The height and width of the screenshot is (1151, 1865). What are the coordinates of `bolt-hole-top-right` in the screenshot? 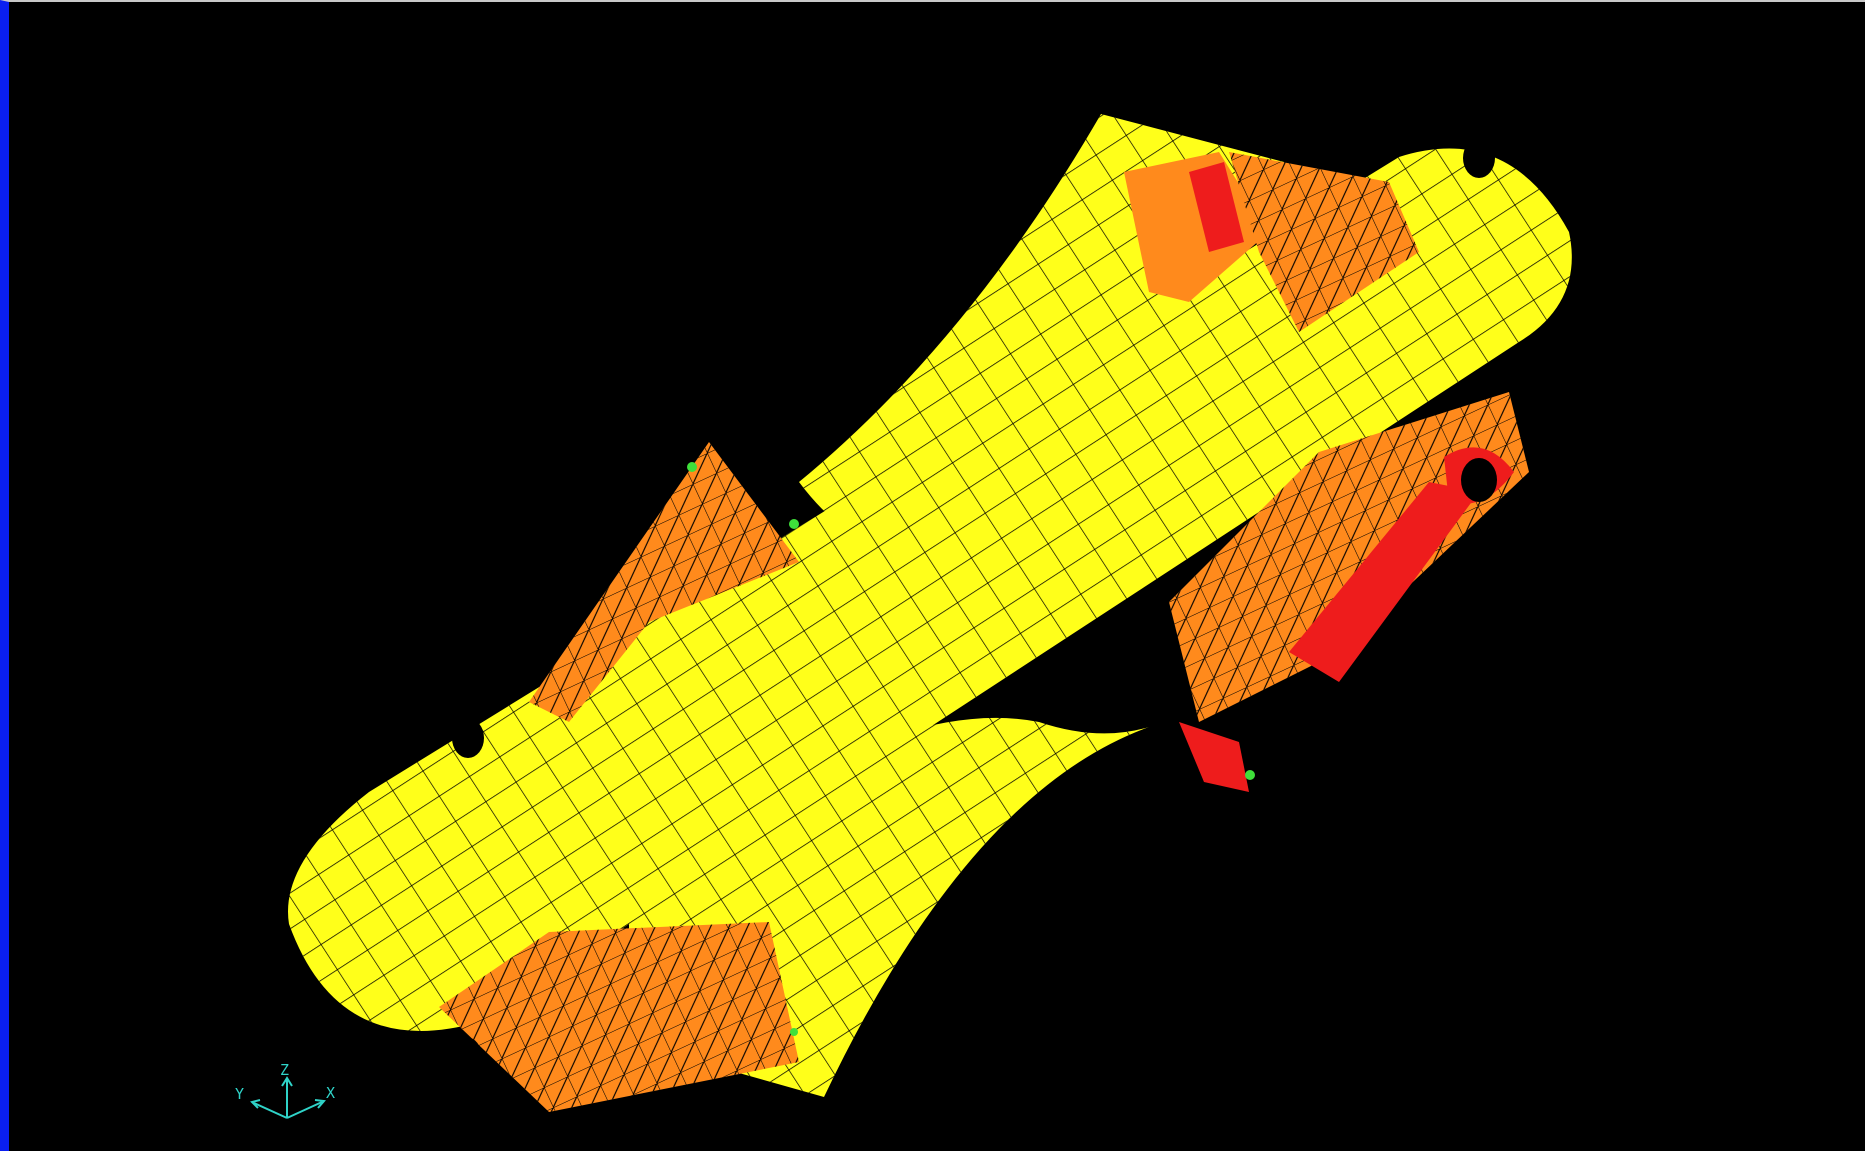 It's located at (1479, 158).